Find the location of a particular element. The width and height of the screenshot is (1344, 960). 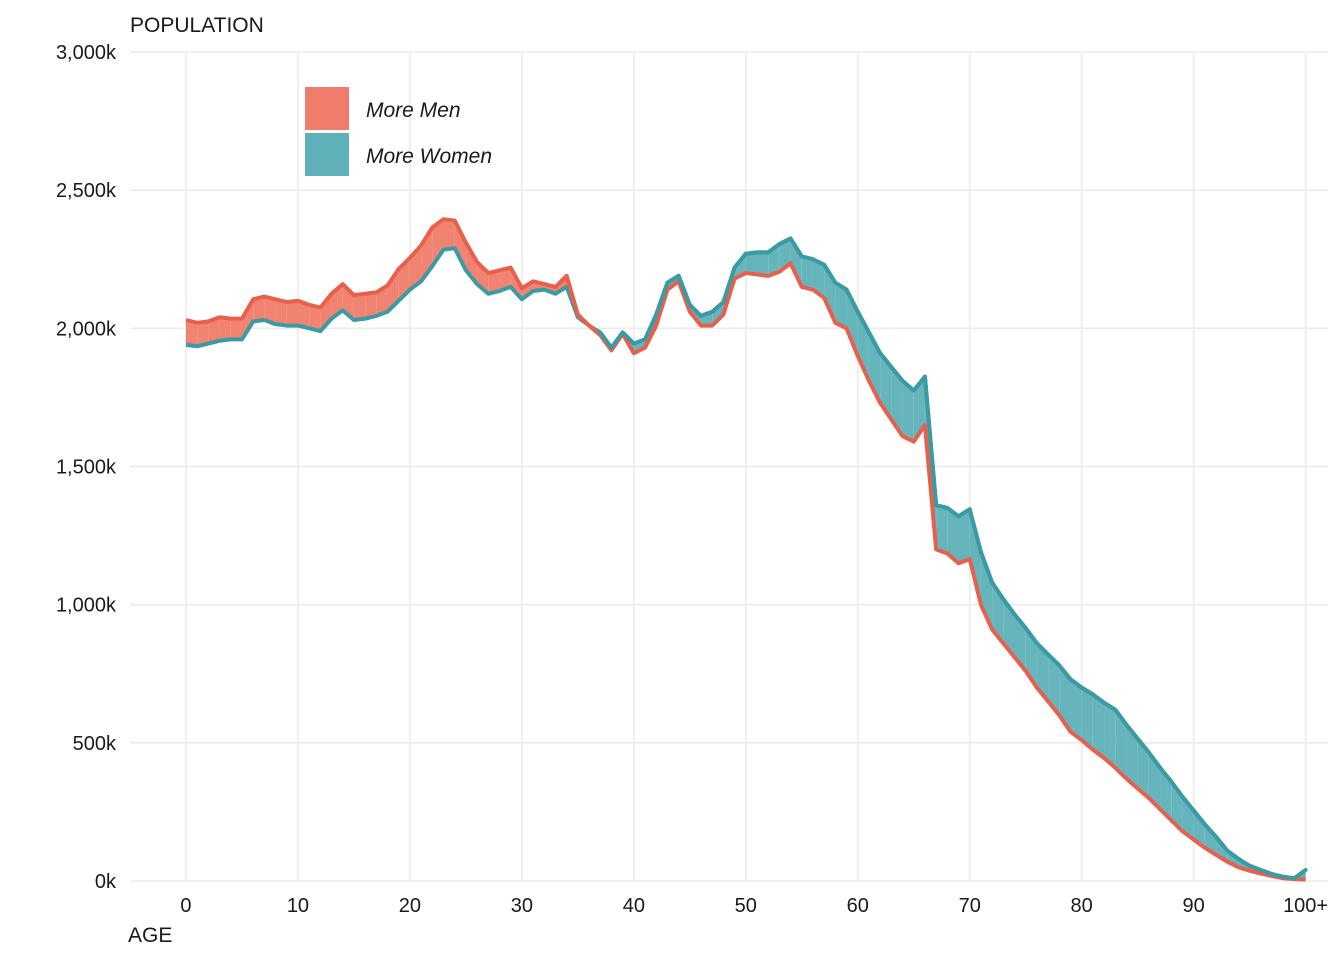

y-axis-ticks: 0k 500k 1,000k 1,500k 2,000k 2,500k 3,000k is located at coordinates (86, 467).